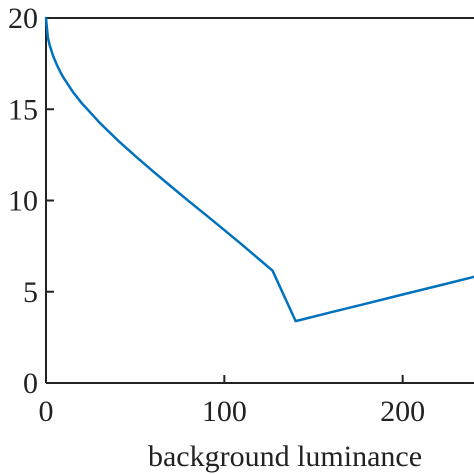 Image resolution: width=474 pixels, height=474 pixels. Describe the element at coordinates (23, 109) in the screenshot. I see `y-tick-label-15: 15` at that location.